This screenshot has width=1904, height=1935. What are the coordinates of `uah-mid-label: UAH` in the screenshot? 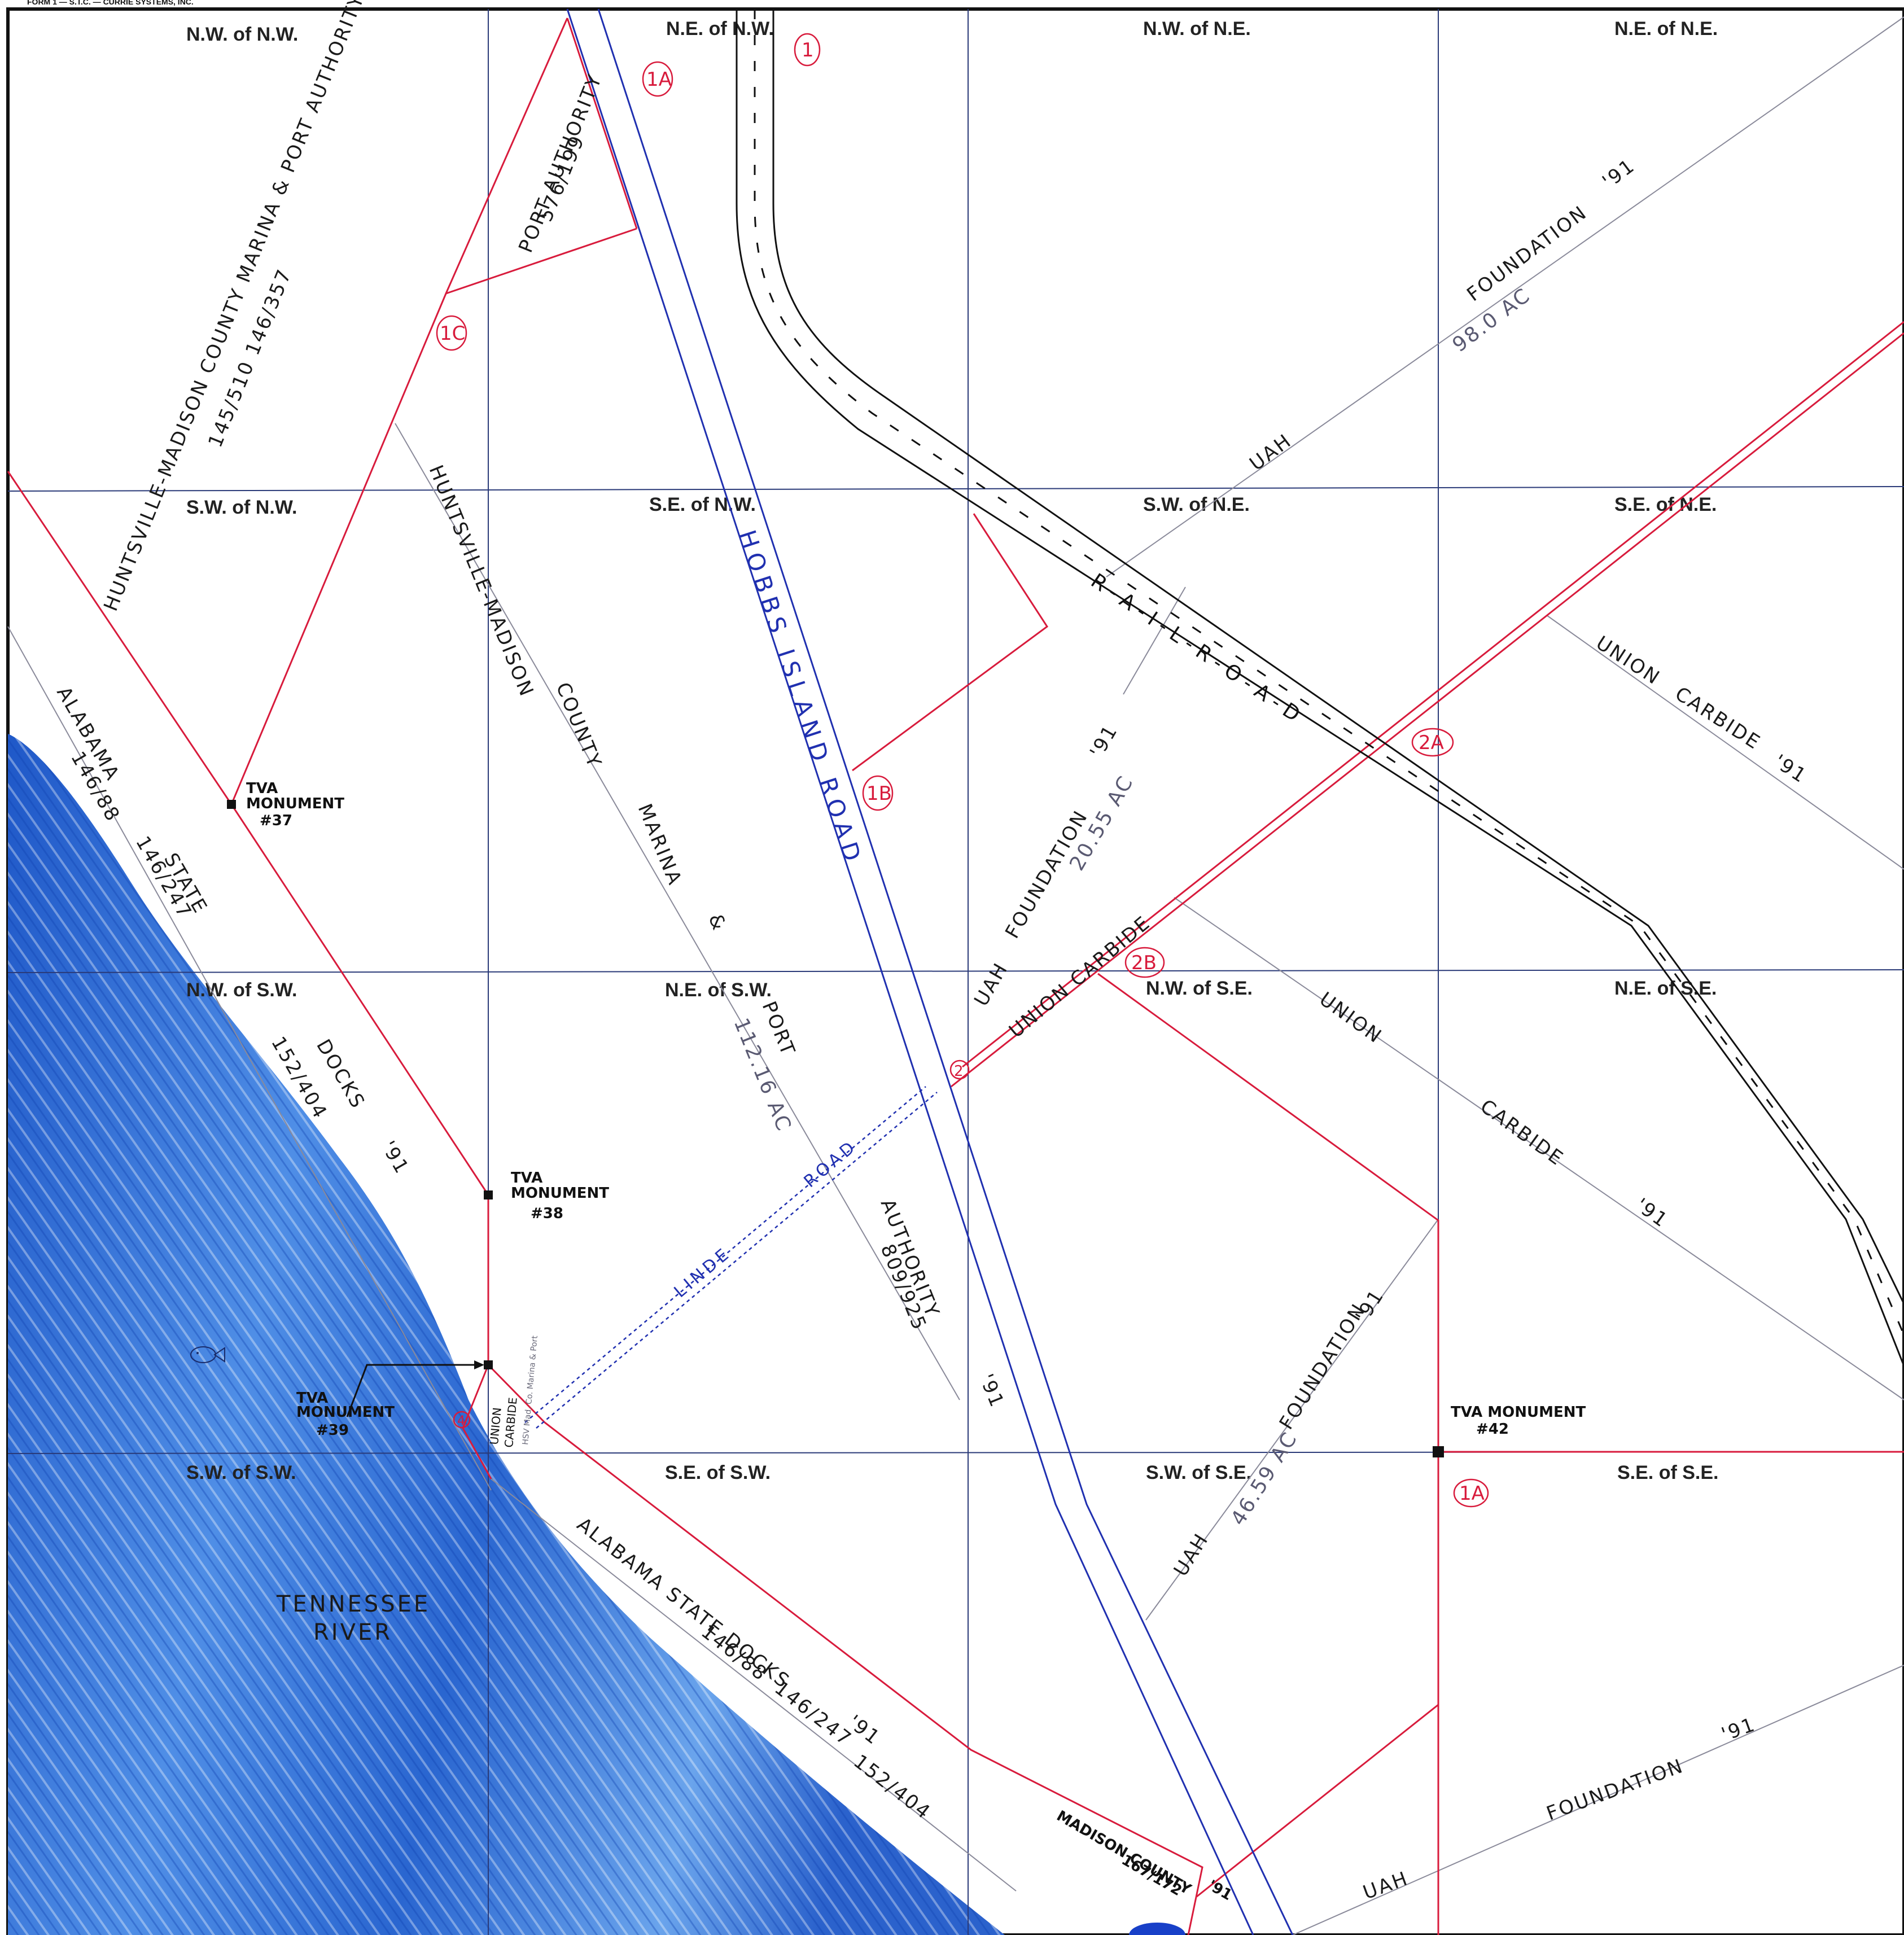 It's located at (991, 984).